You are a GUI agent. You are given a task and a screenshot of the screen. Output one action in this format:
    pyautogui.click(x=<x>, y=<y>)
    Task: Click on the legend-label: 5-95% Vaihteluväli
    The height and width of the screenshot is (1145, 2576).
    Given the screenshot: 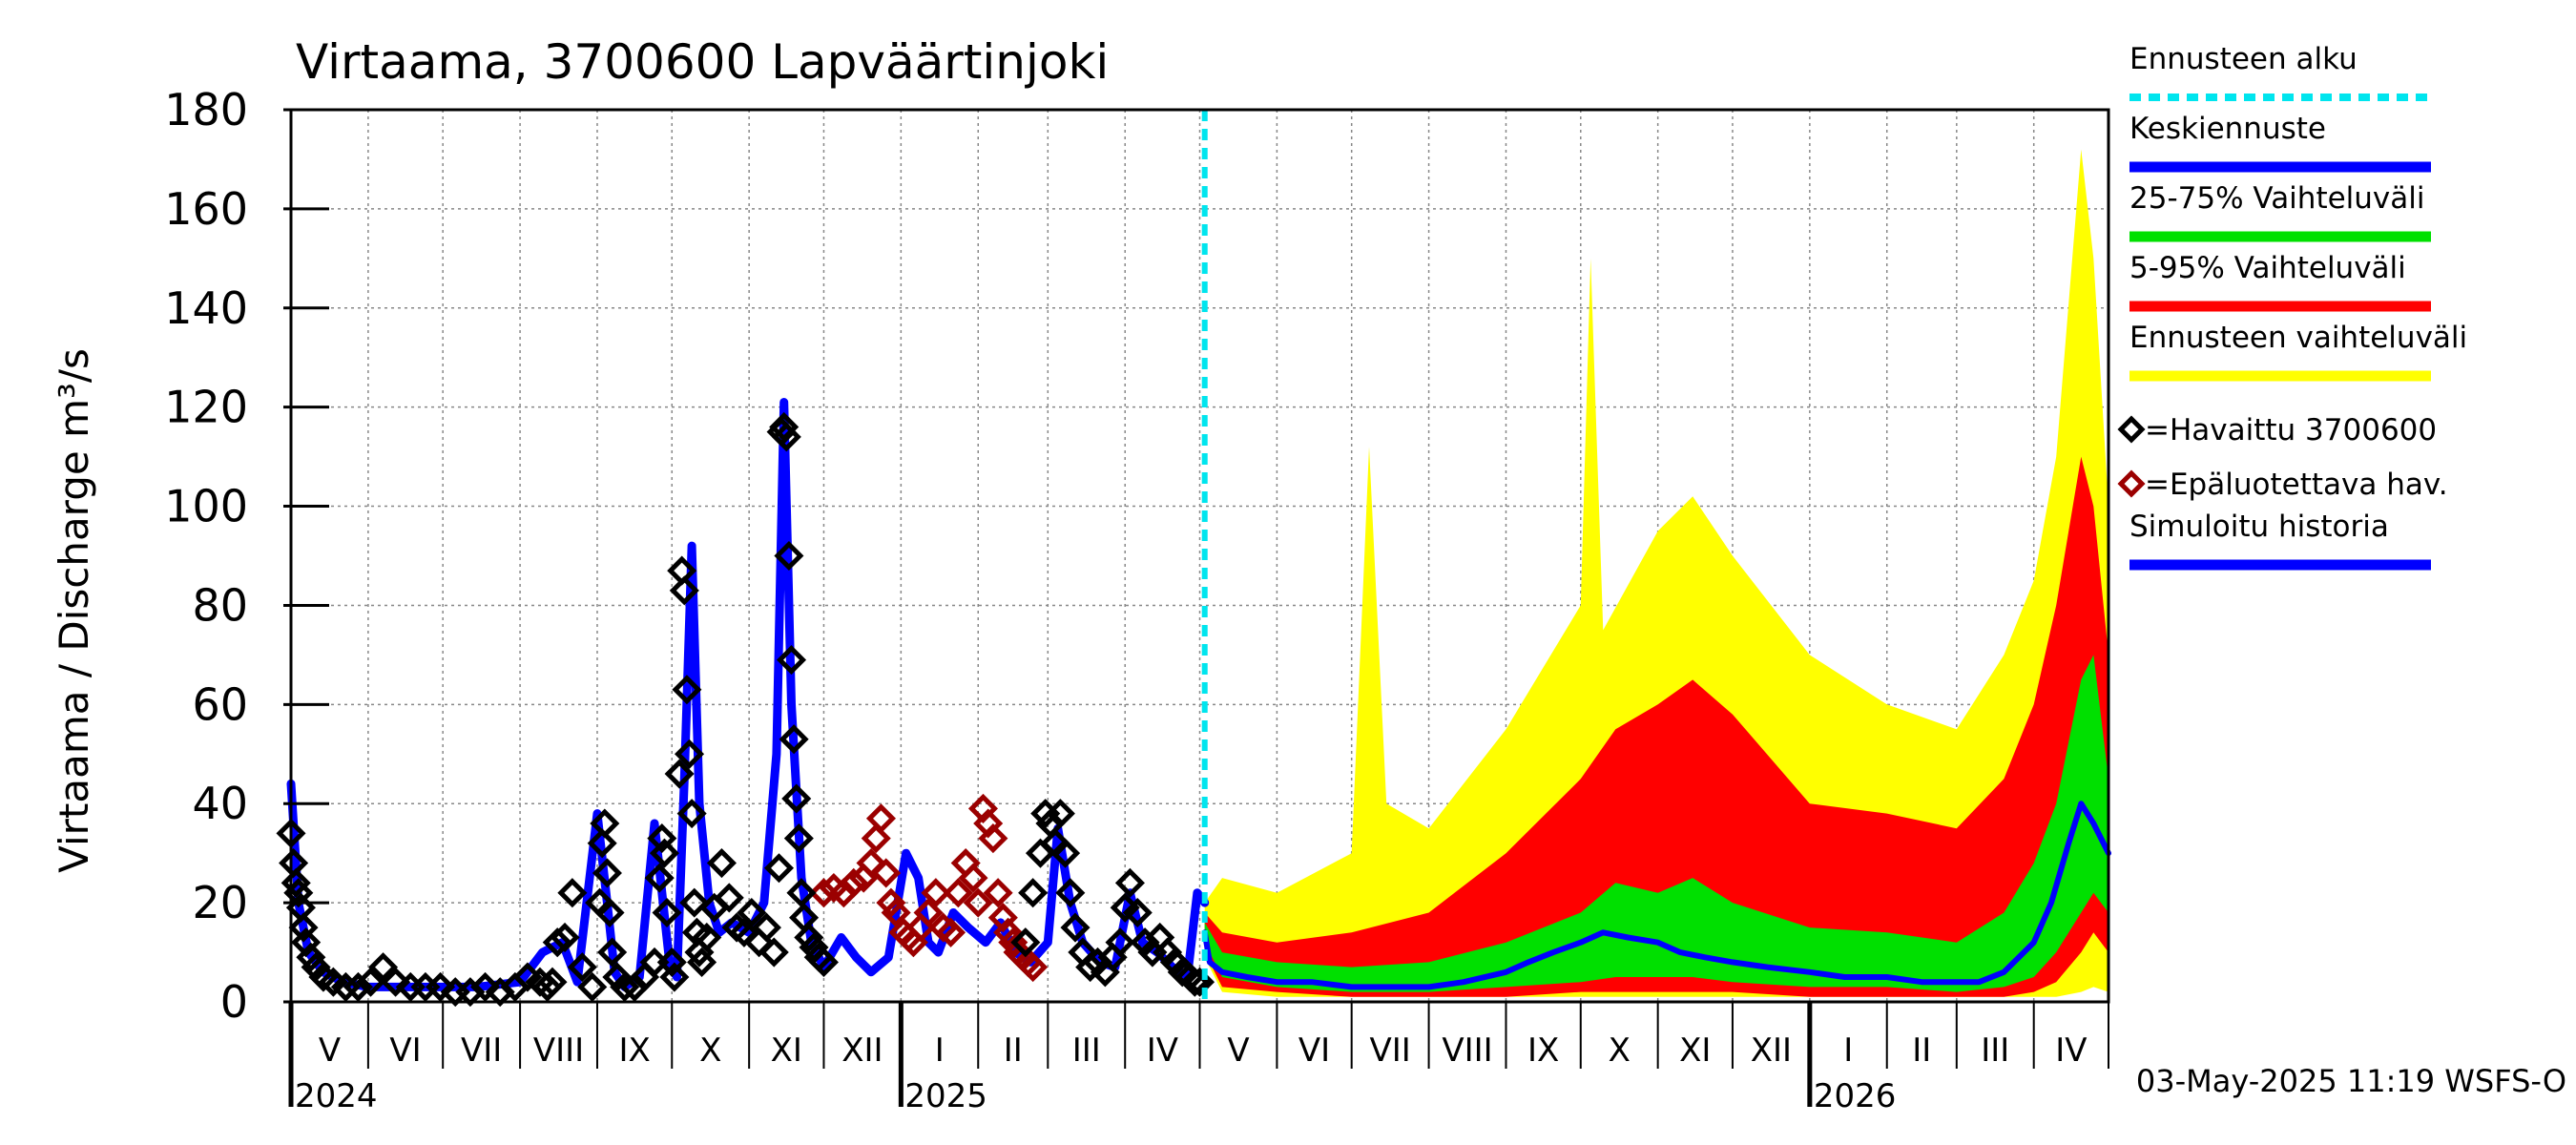 What is the action you would take?
    pyautogui.click(x=2267, y=268)
    